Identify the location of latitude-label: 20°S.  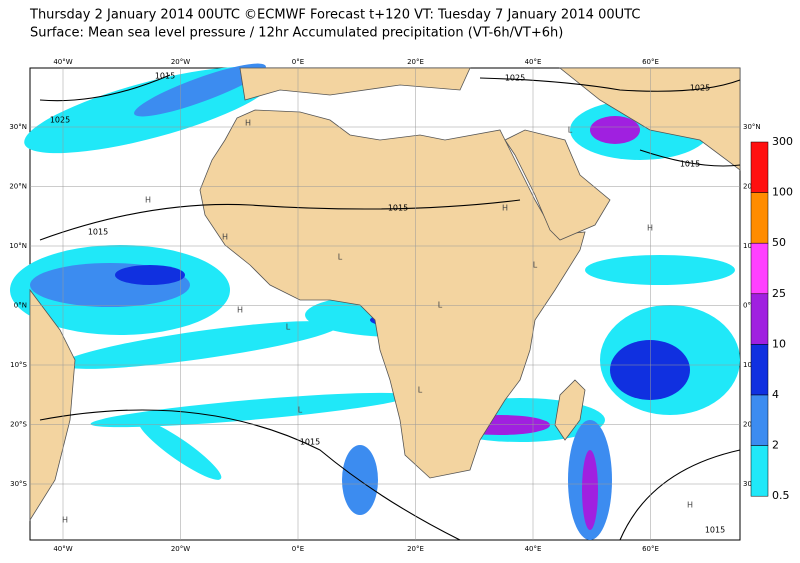
(18, 425).